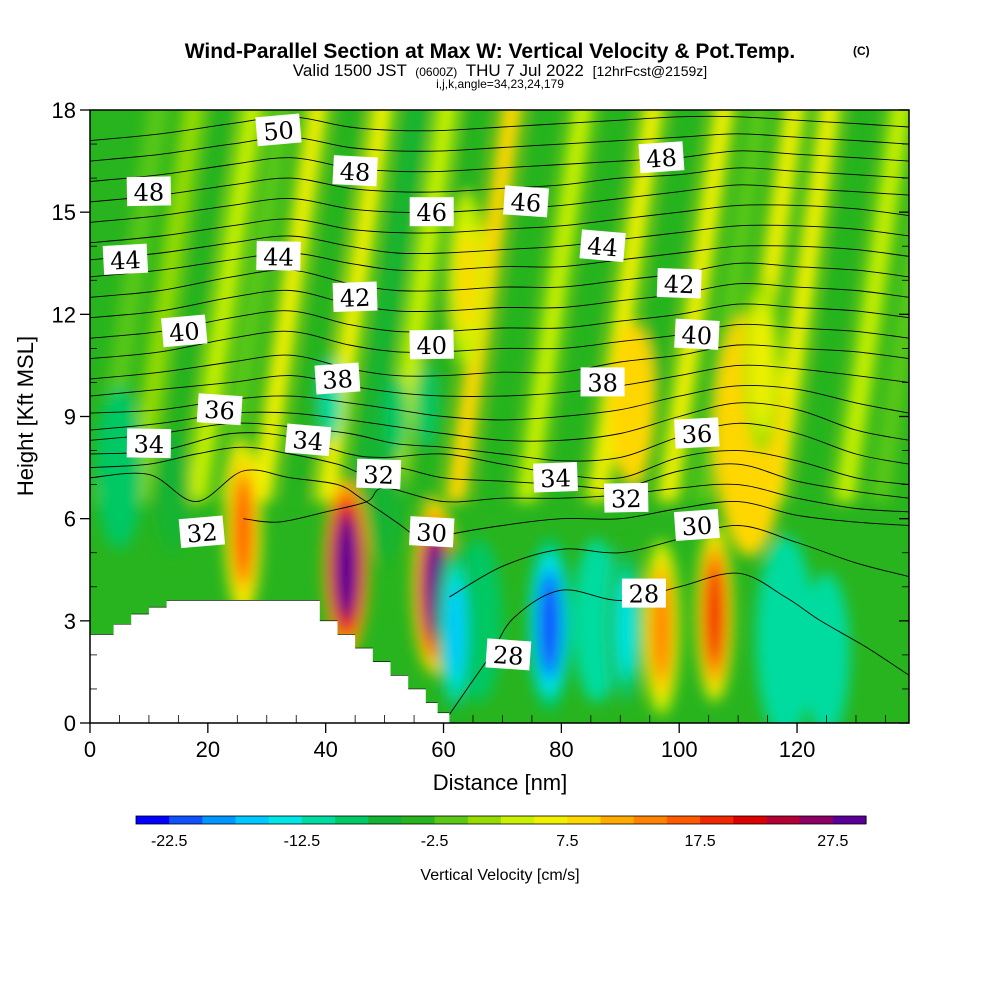  Describe the element at coordinates (64, 212) in the screenshot. I see `y-tick-label: 15` at that location.